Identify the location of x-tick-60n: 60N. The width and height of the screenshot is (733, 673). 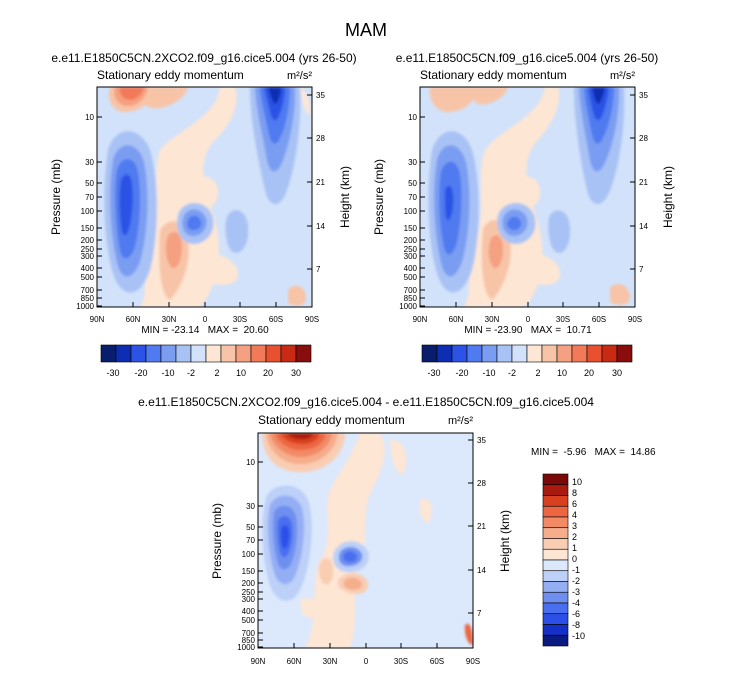
(456, 313).